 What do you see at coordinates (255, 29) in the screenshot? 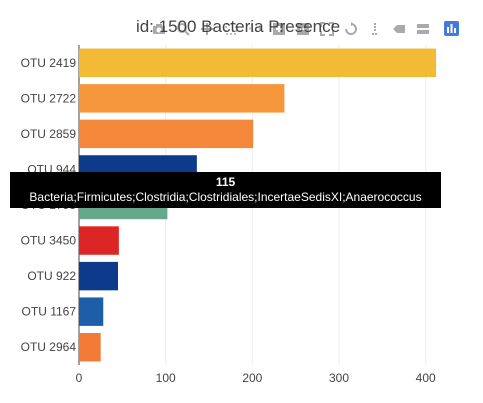
I see `lasso-icon` at bounding box center [255, 29].